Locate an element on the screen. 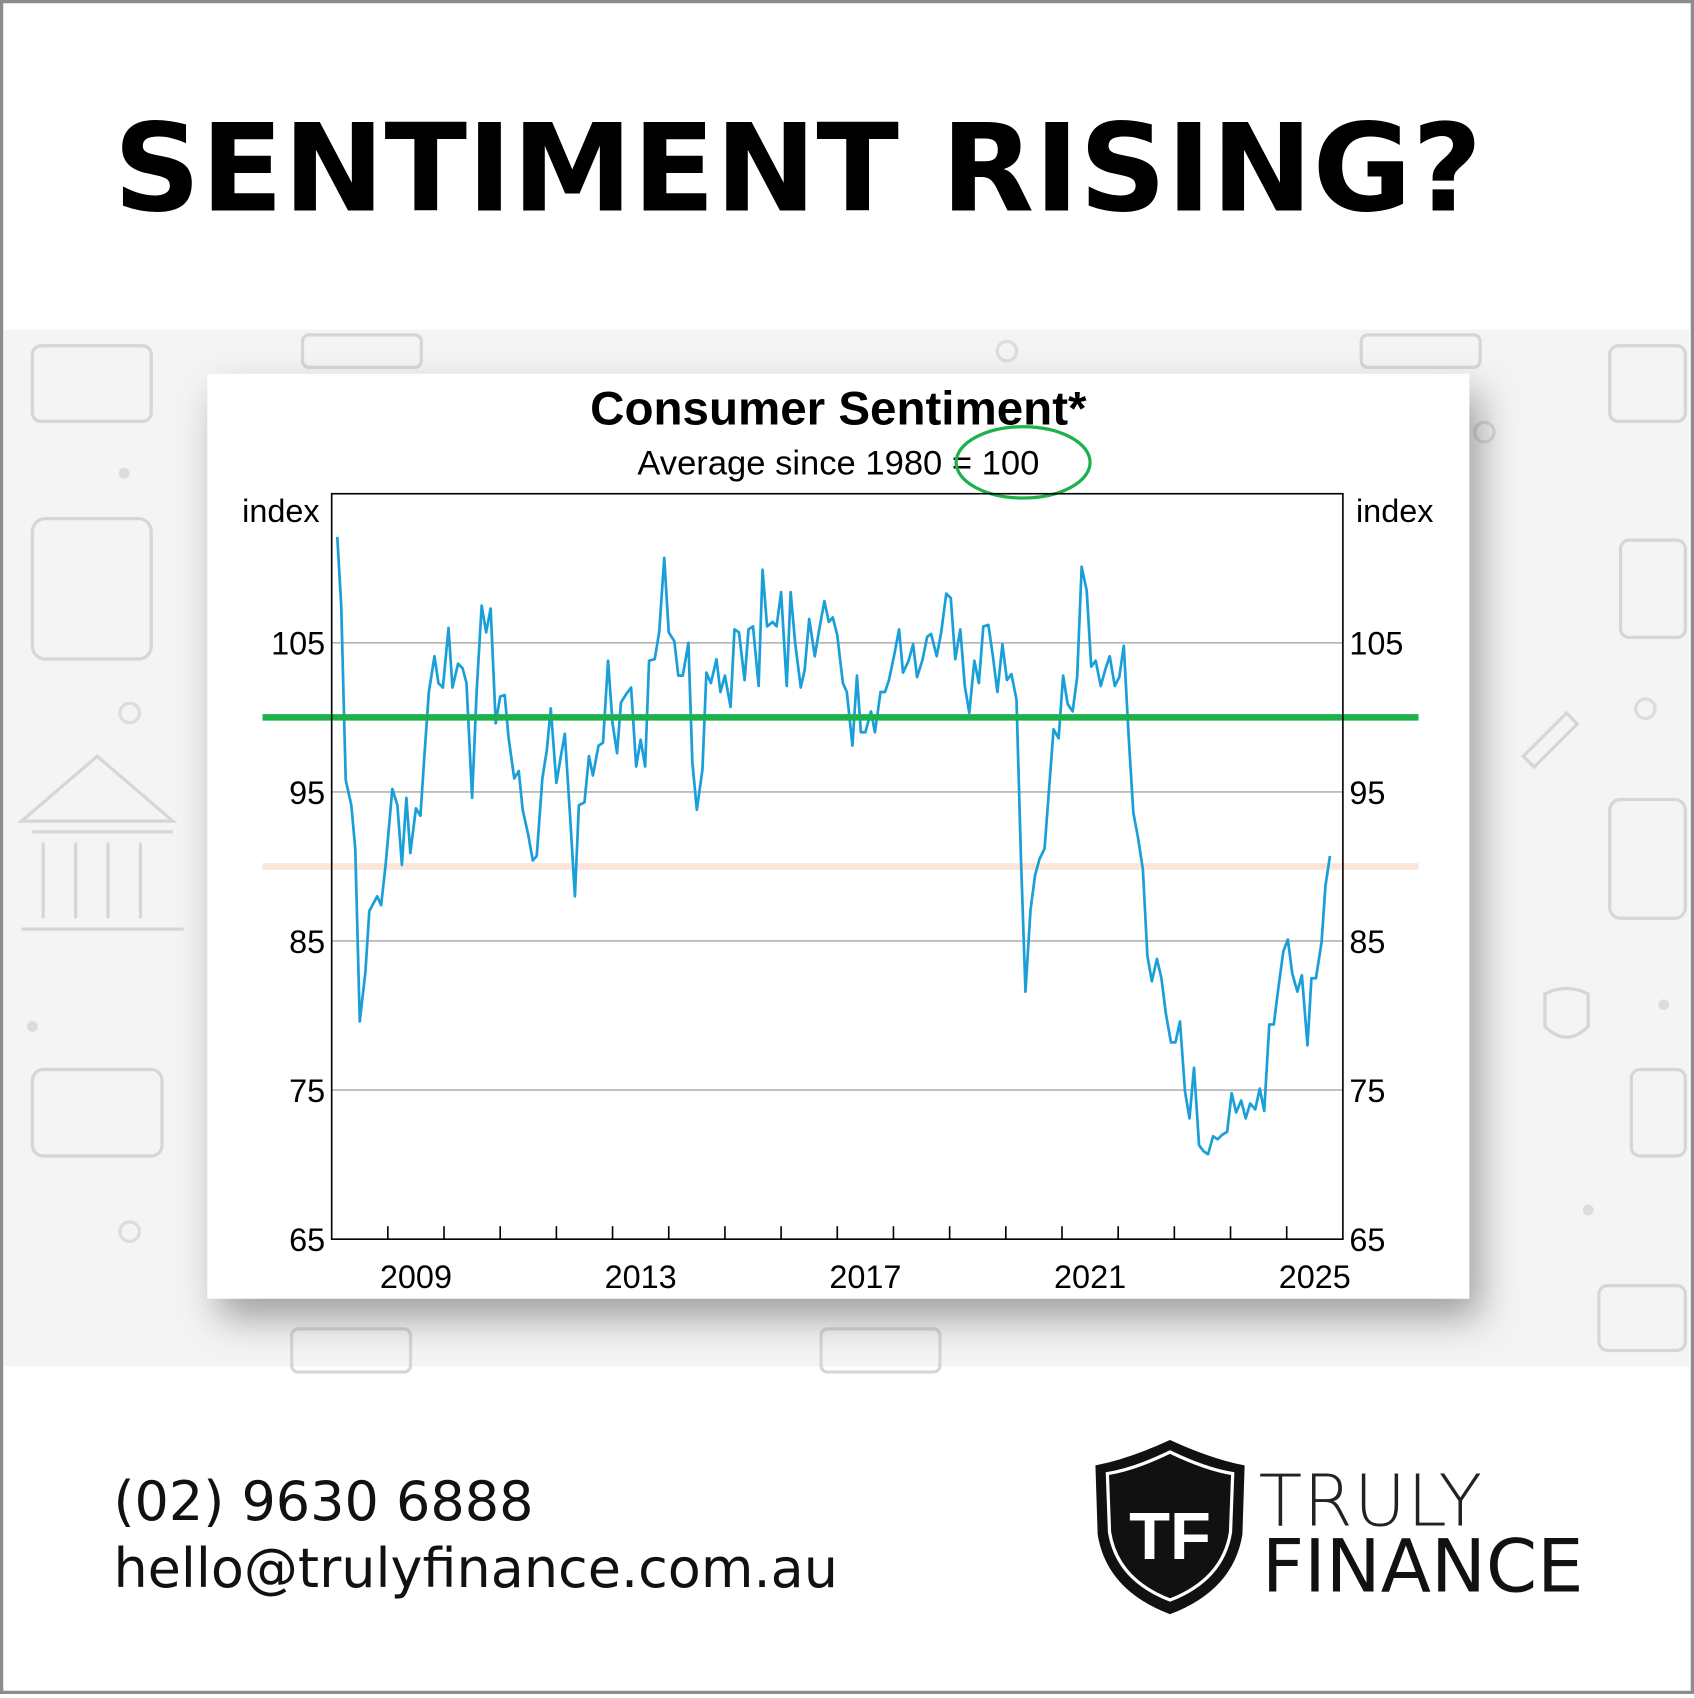  logo: TF TRULY FINANCE is located at coordinates (1339, 1527).